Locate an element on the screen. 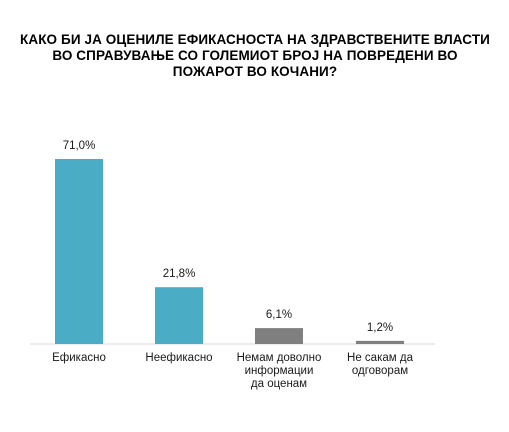 This screenshot has height=432, width=509. category-label-3-1: одговорам is located at coordinates (380, 371).